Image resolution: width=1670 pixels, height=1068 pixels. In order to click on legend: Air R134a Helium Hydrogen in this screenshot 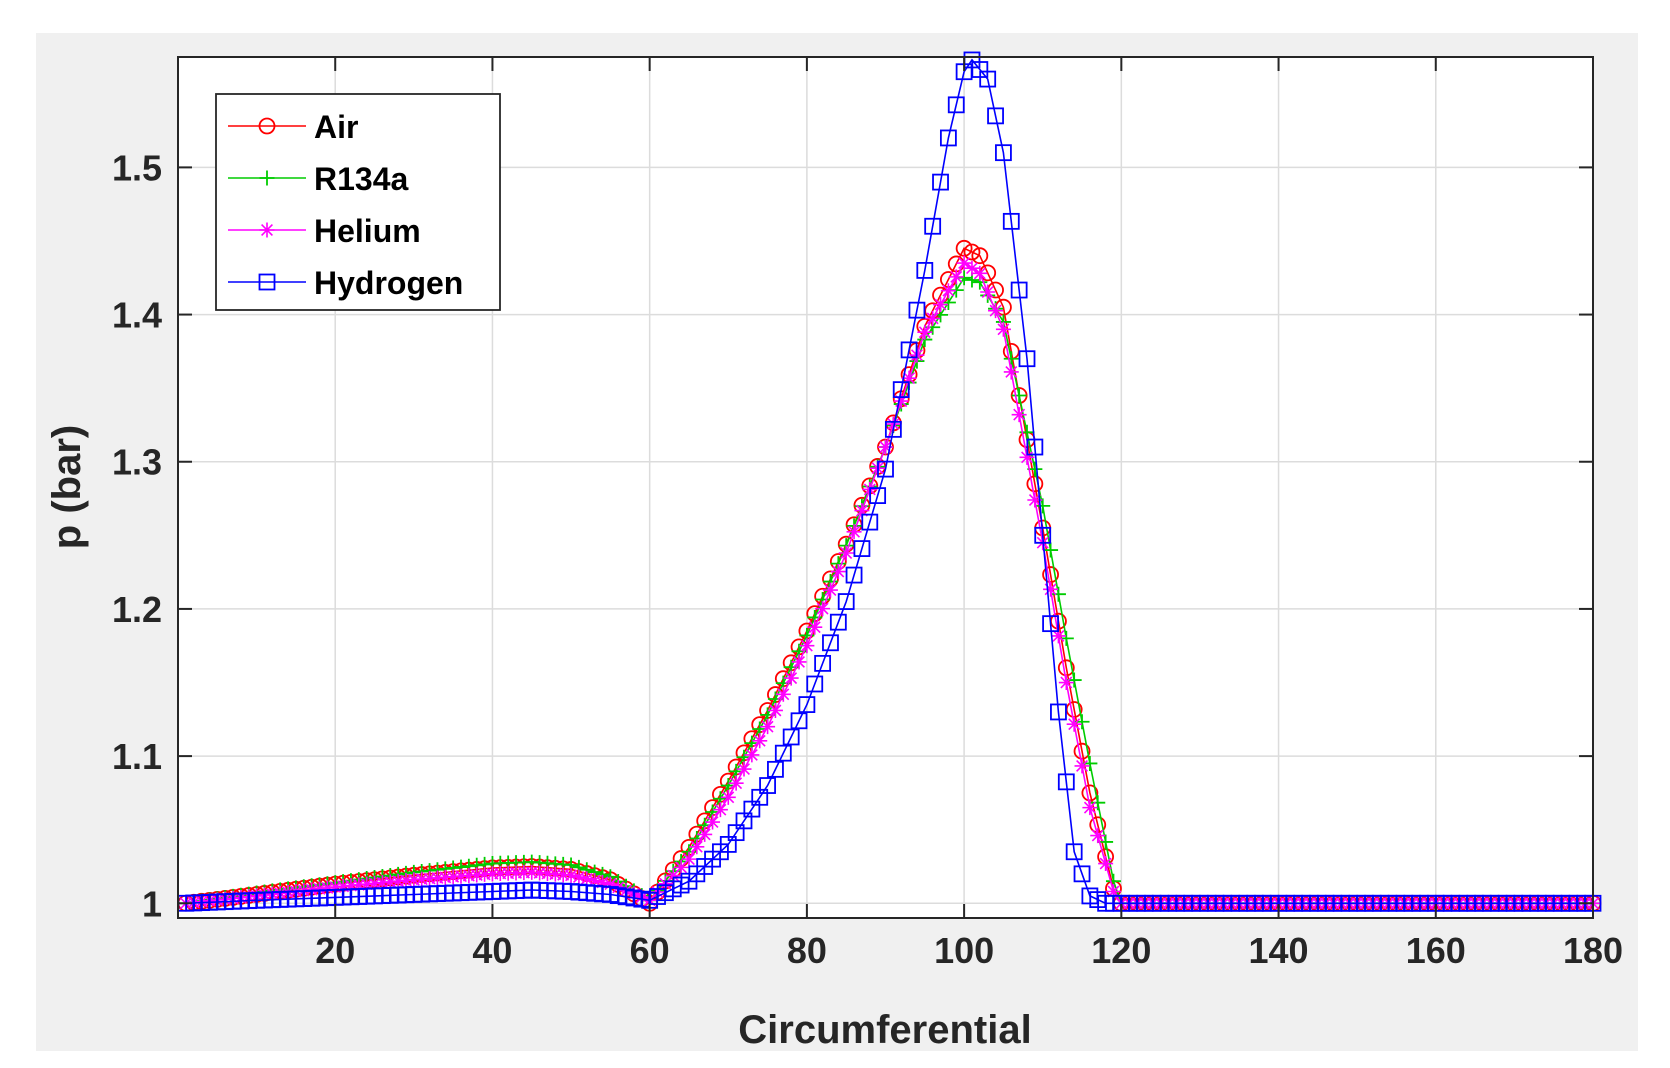, I will do `click(358, 202)`.